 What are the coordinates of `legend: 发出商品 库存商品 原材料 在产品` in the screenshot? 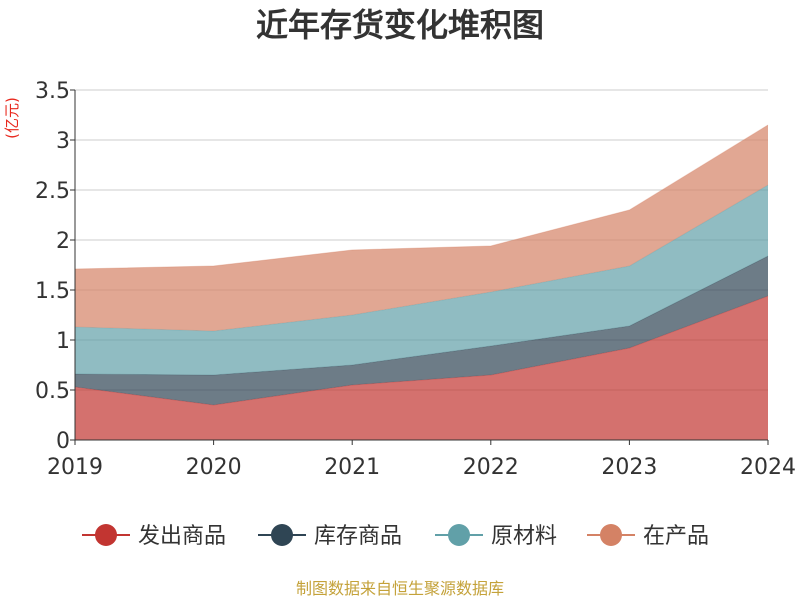 It's located at (395, 536).